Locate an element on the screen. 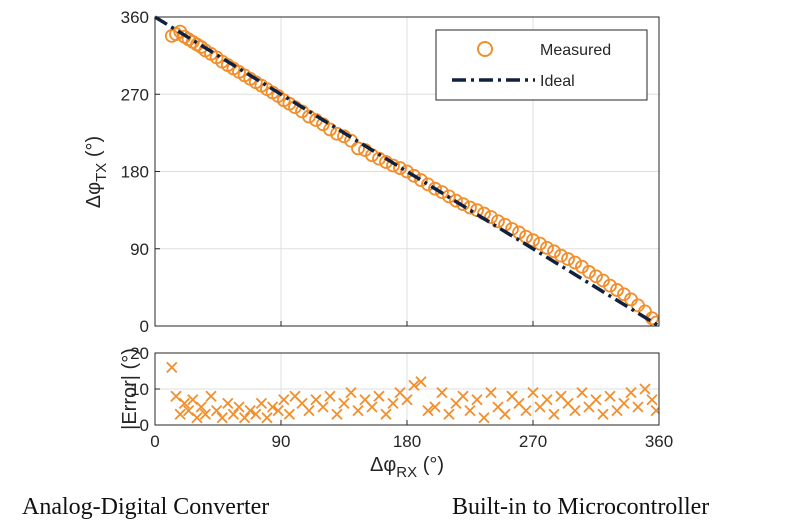 This screenshot has width=806, height=531. legend: Measured Ideal is located at coordinates (541, 65).